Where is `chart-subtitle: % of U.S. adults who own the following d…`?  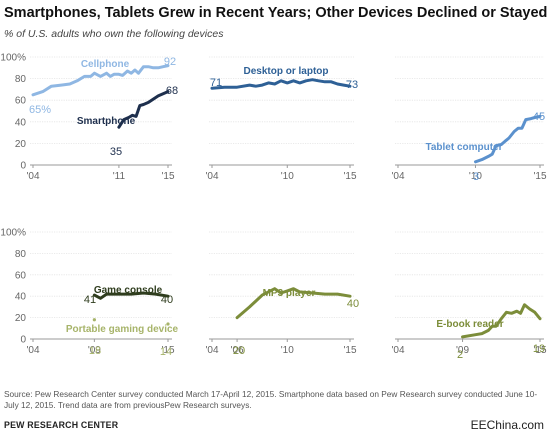 chart-subtitle: % of U.S. adults who own the following d… is located at coordinates (114, 34).